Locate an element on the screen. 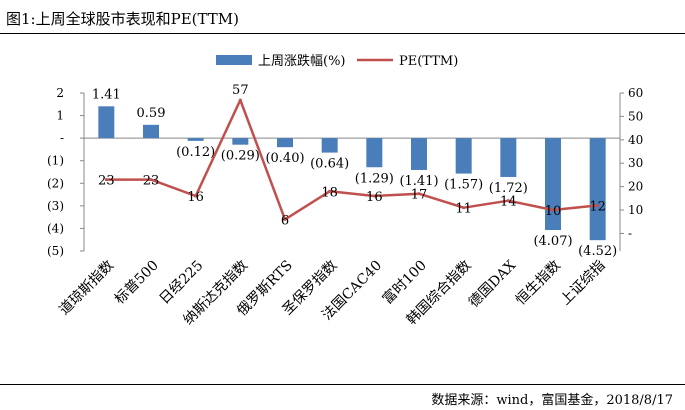 The width and height of the screenshot is (685, 410). bar-data-label: (0.64) is located at coordinates (329, 164).